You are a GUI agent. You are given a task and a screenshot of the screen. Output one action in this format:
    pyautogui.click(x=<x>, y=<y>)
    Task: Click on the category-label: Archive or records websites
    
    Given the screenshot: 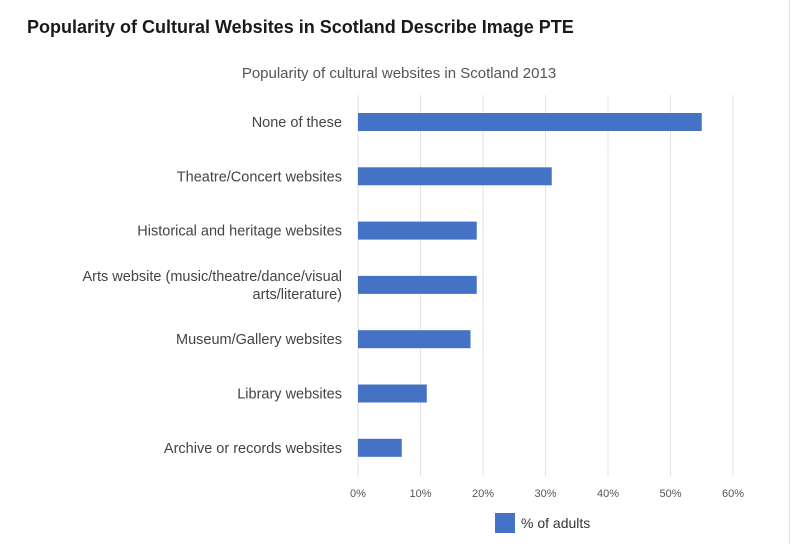 What is the action you would take?
    pyautogui.click(x=253, y=449)
    